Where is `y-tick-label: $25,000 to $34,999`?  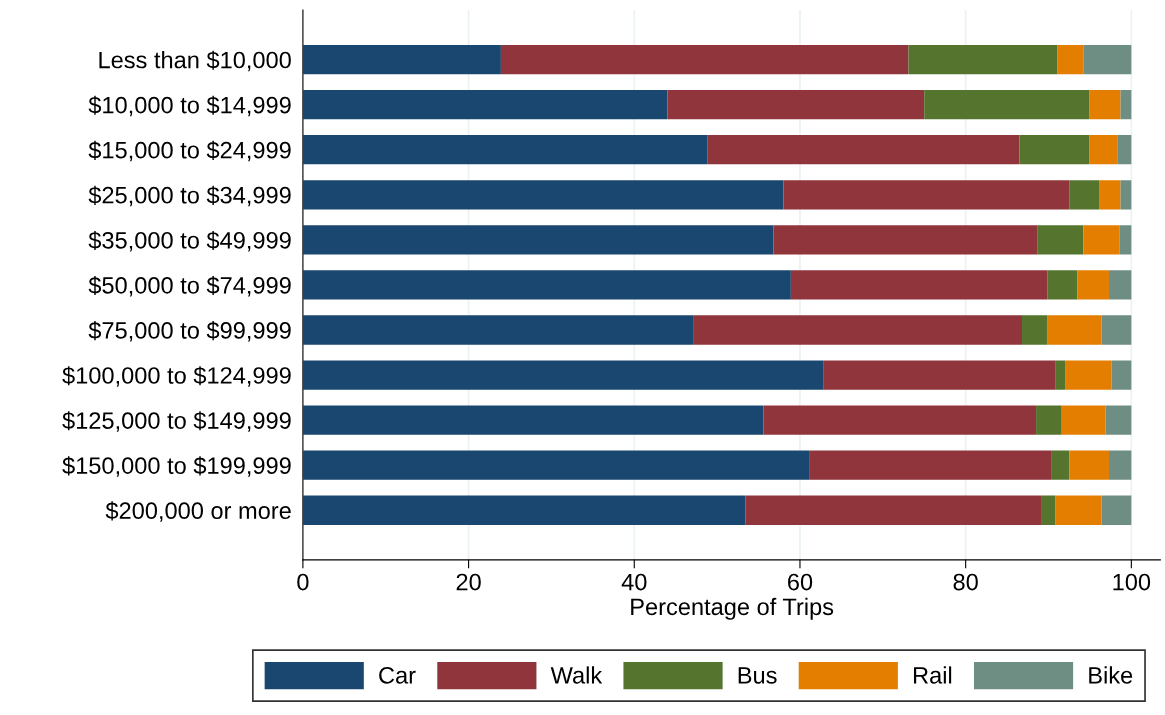 y-tick-label: $25,000 to $34,999 is located at coordinates (189, 196).